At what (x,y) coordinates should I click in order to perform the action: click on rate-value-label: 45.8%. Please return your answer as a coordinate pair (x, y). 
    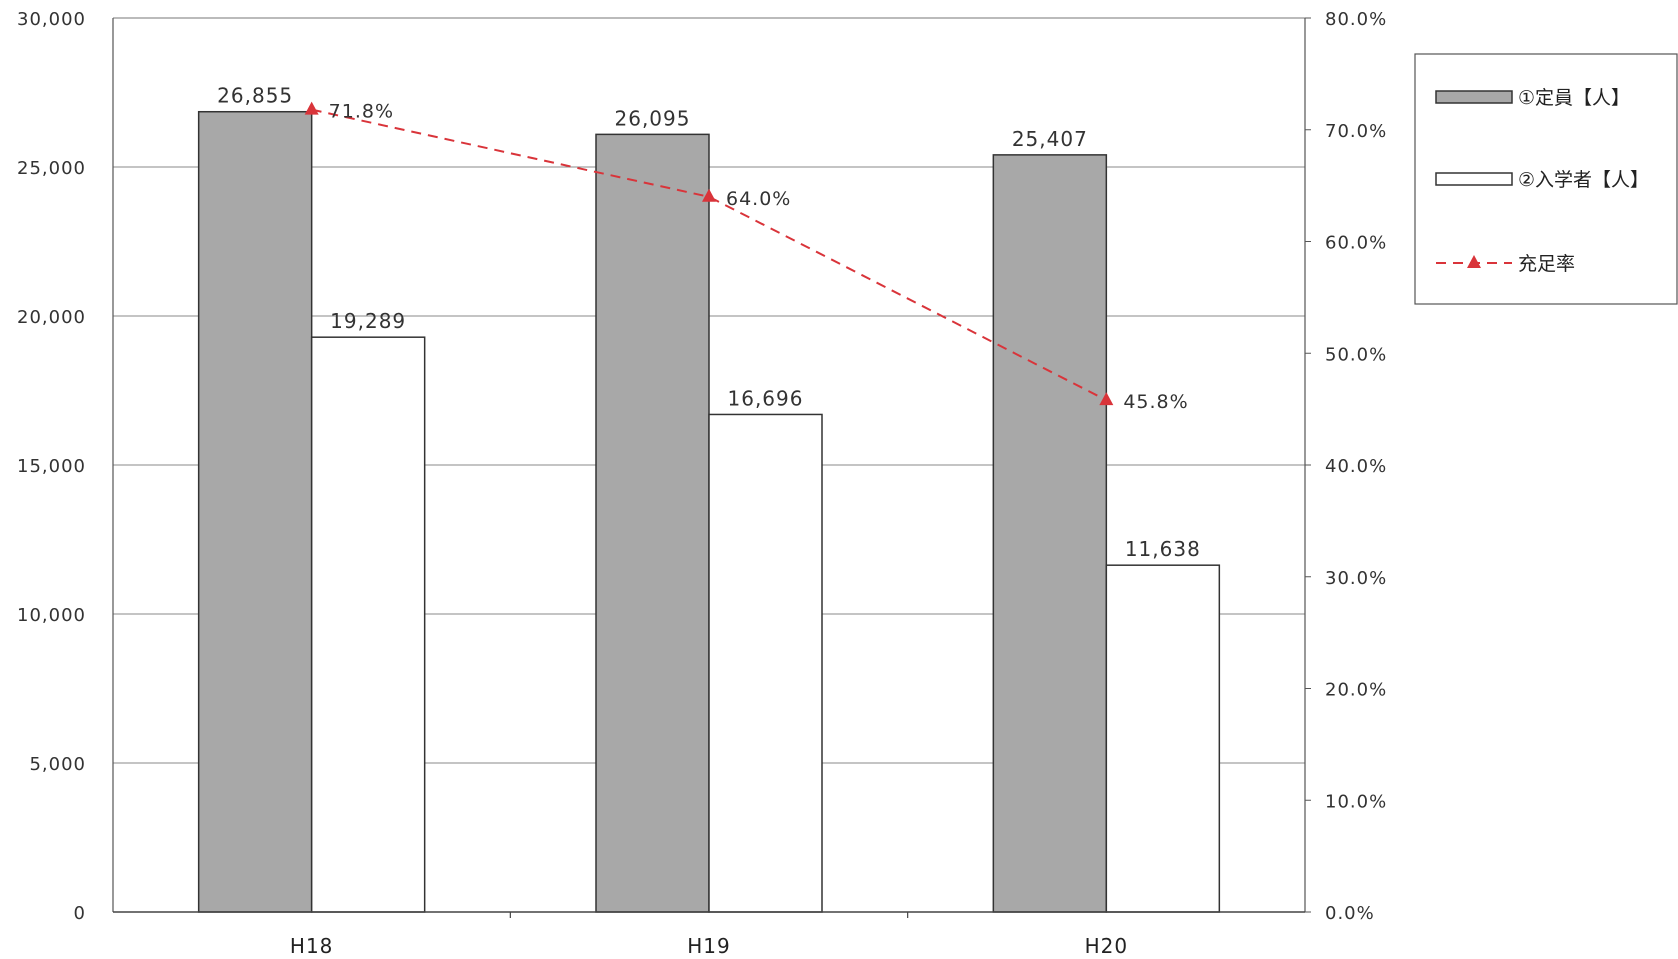
    Looking at the image, I should click on (1155, 402).